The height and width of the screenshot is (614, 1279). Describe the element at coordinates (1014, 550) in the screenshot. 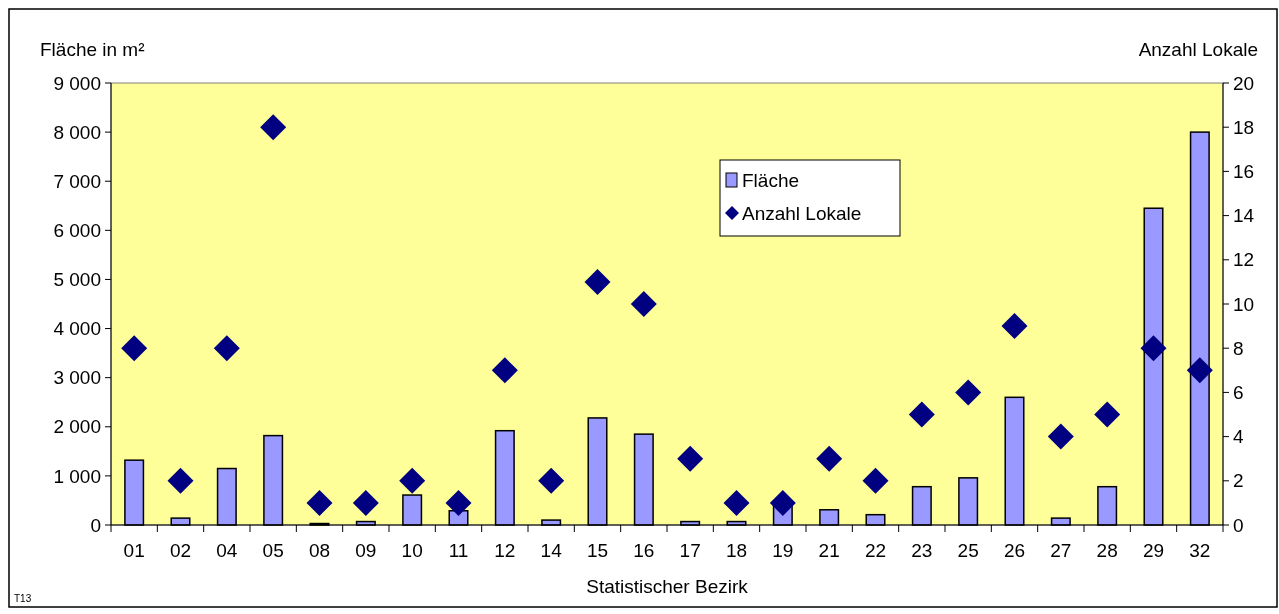

I see `x-tick-label: 26` at that location.